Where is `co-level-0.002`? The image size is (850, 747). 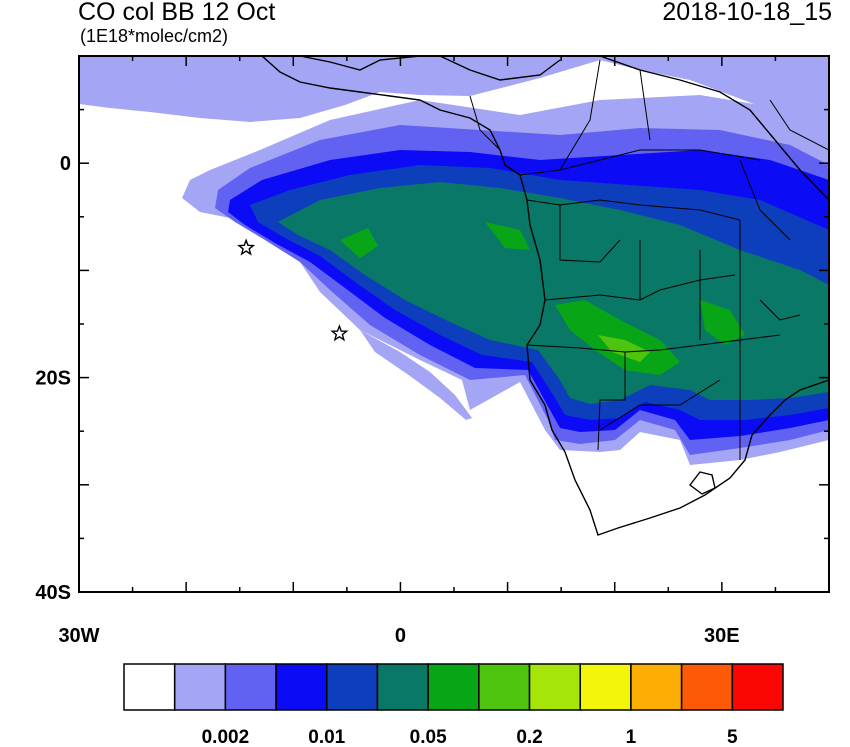
co-level-0.002 is located at coordinates (454, 95).